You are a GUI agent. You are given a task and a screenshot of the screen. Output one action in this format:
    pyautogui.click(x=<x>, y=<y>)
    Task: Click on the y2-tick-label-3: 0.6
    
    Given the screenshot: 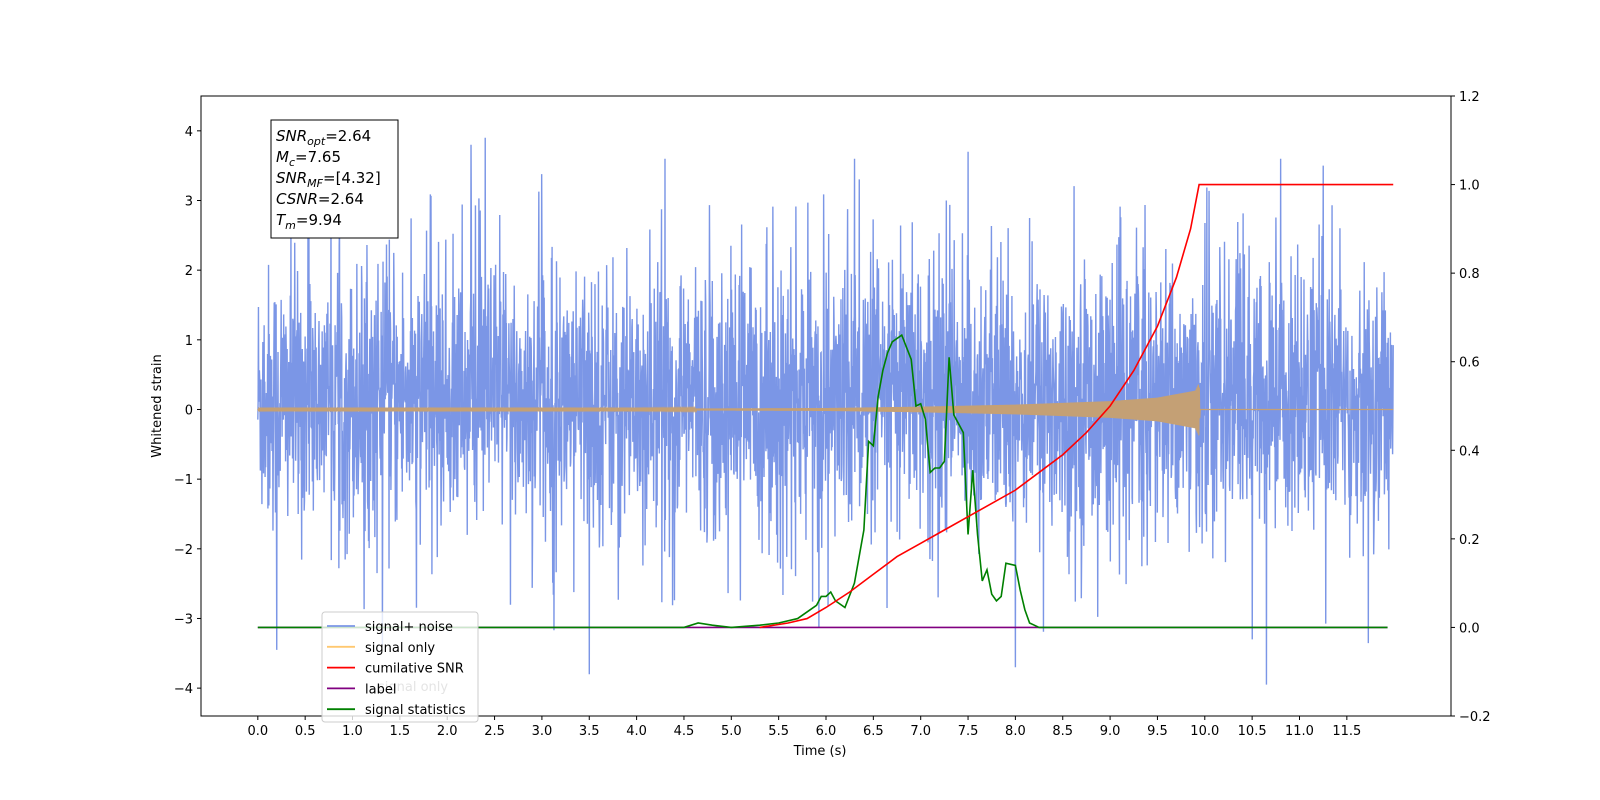 What is the action you would take?
    pyautogui.click(x=1469, y=363)
    